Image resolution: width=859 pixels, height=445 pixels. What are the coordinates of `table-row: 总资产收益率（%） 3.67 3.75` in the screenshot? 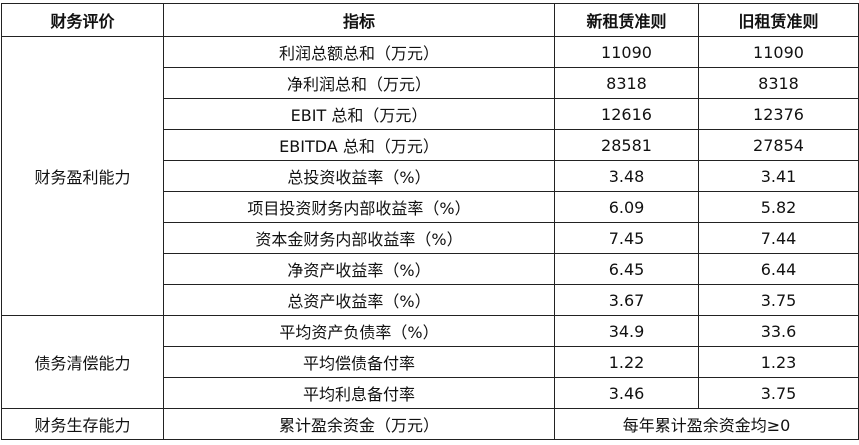 It's located at (430, 300).